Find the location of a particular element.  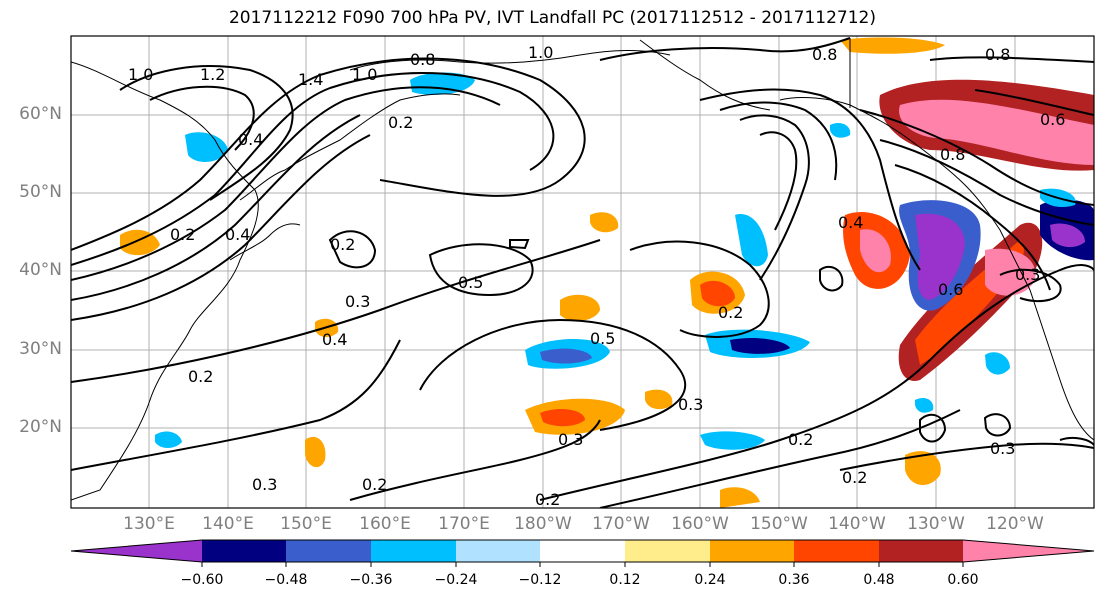

colorbar-label: 0.12 is located at coordinates (625, 580).